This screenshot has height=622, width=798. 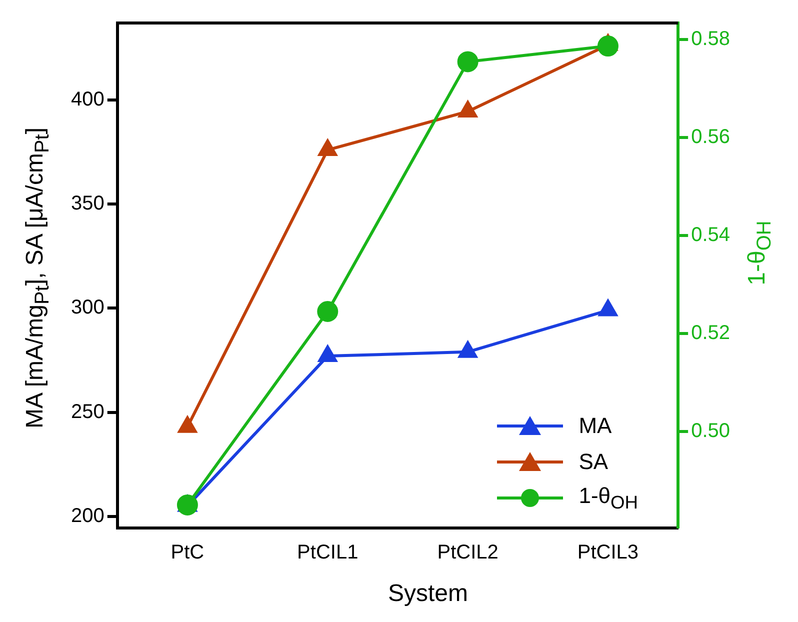 I want to click on legend-label: SA, so click(x=593, y=462).